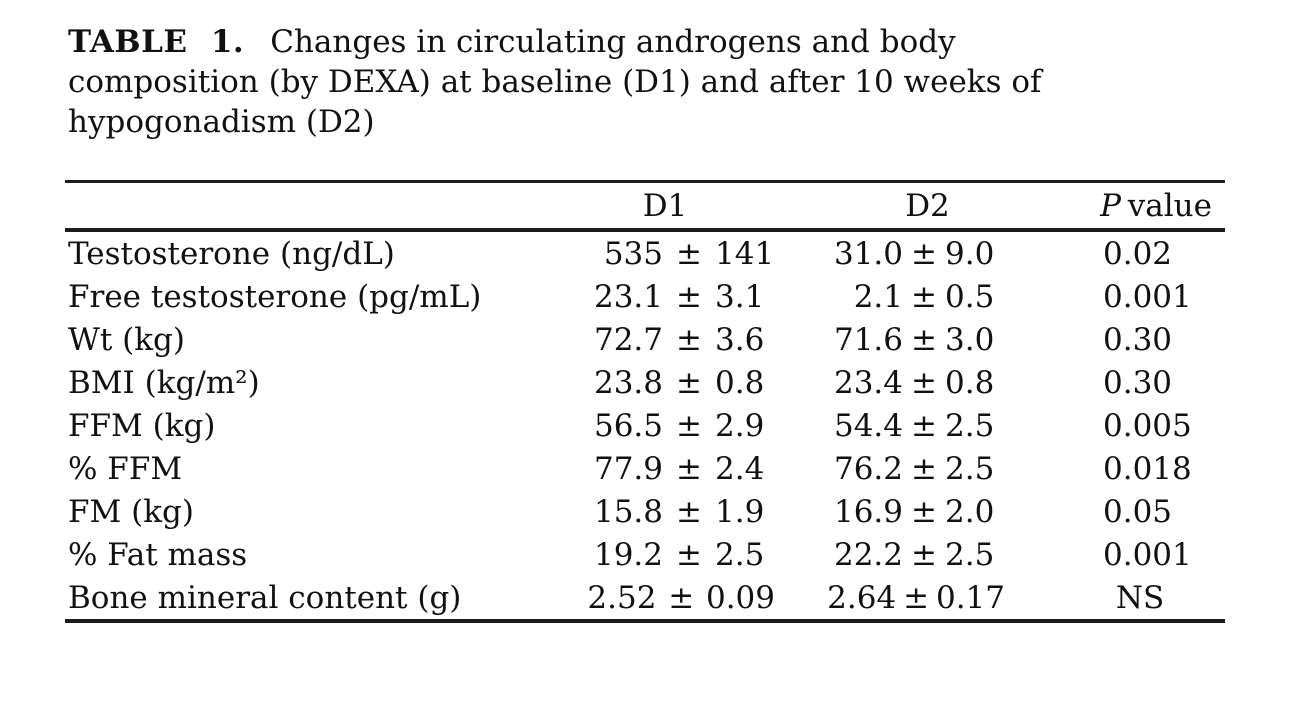 Image resolution: width=1300 pixels, height=710 pixels. What do you see at coordinates (970, 339) in the screenshot?
I see `d2-sd: 3.0` at bounding box center [970, 339].